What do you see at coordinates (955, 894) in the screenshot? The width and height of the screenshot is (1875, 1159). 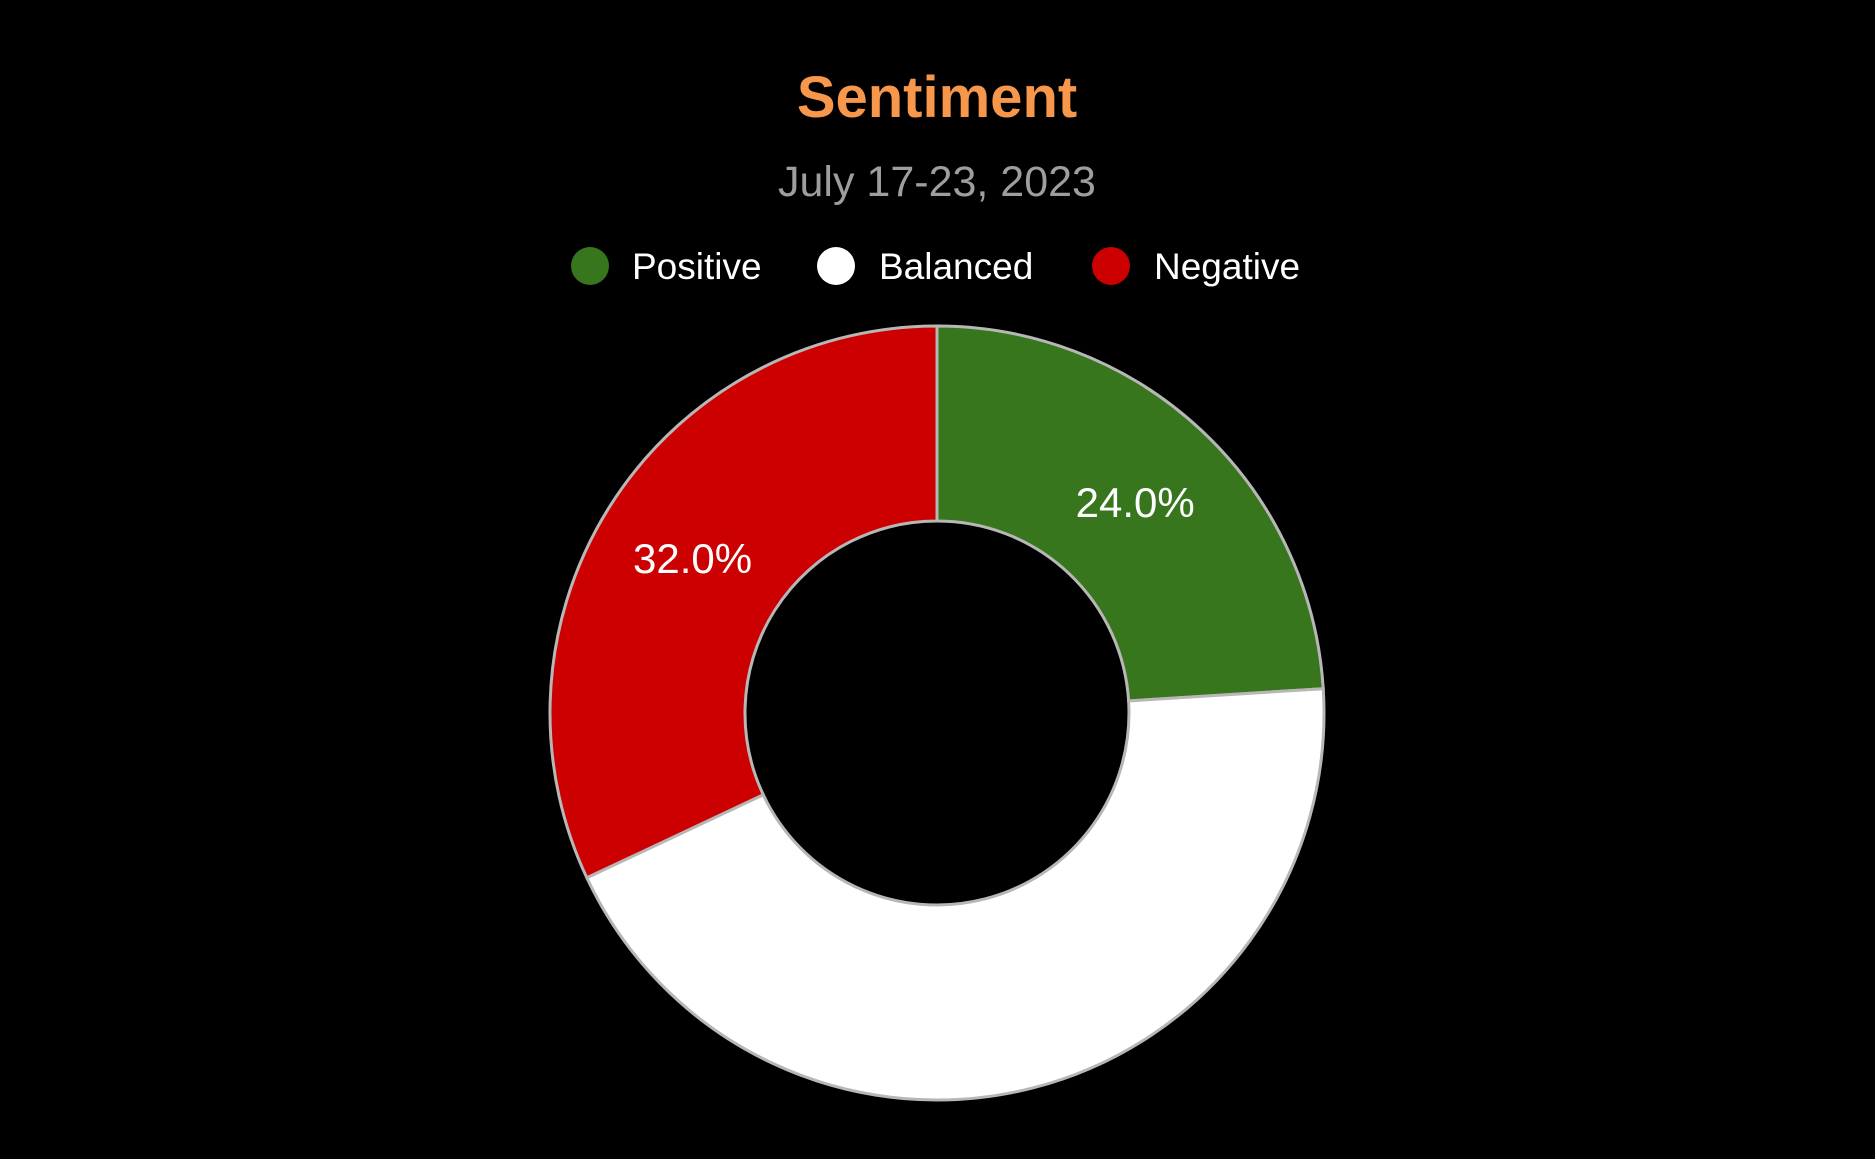 I see `slice-balanced` at bounding box center [955, 894].